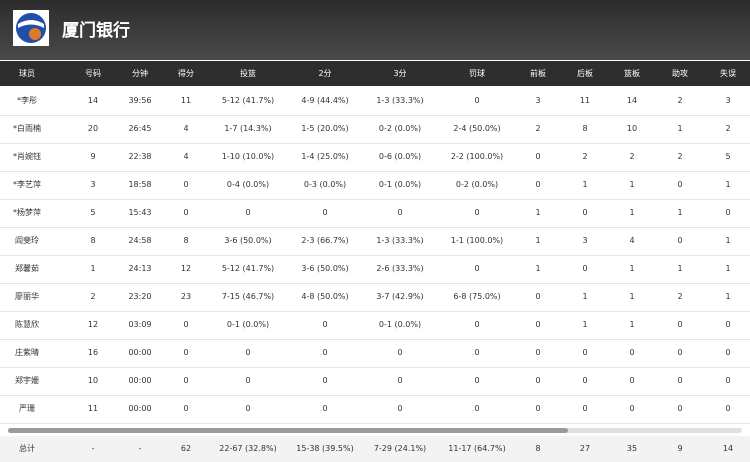  I want to click on stat-cell: 5, so click(728, 156).